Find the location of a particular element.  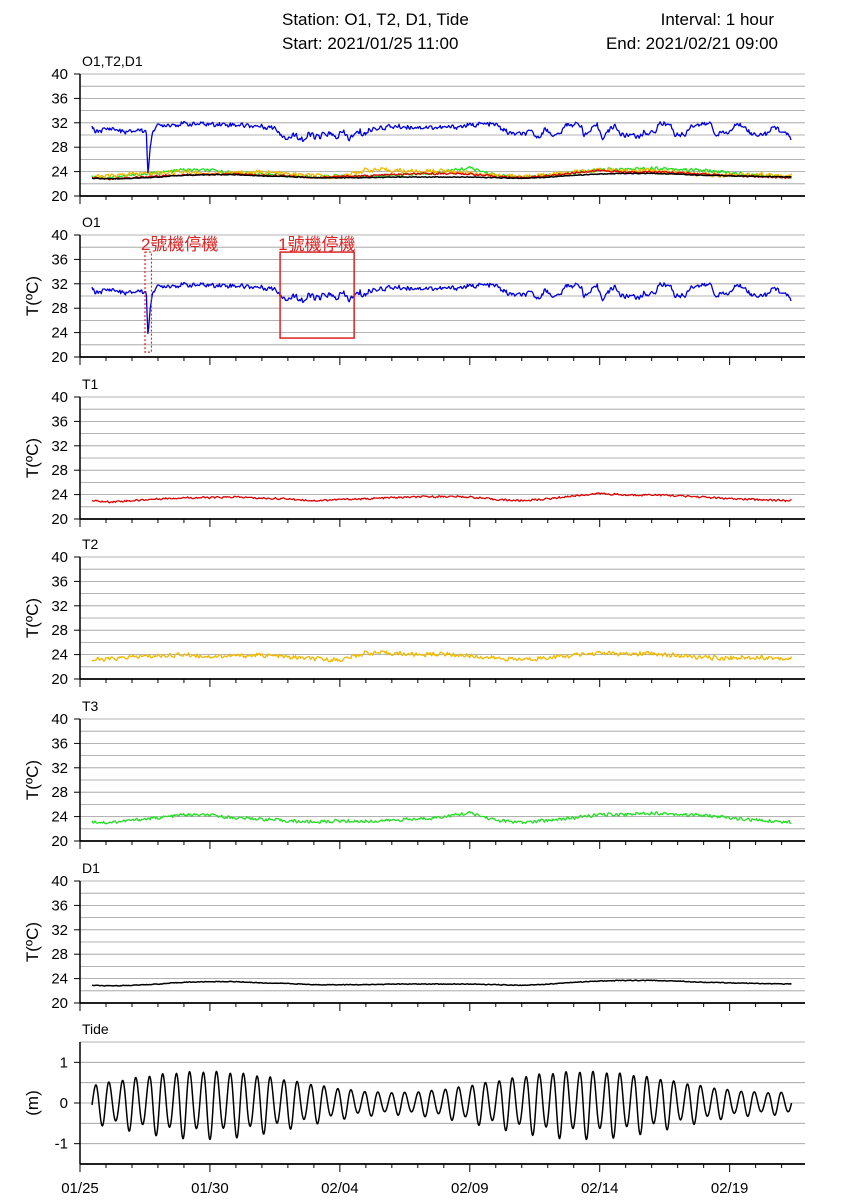

x-tick-label: 01/30 is located at coordinates (210, 1188).